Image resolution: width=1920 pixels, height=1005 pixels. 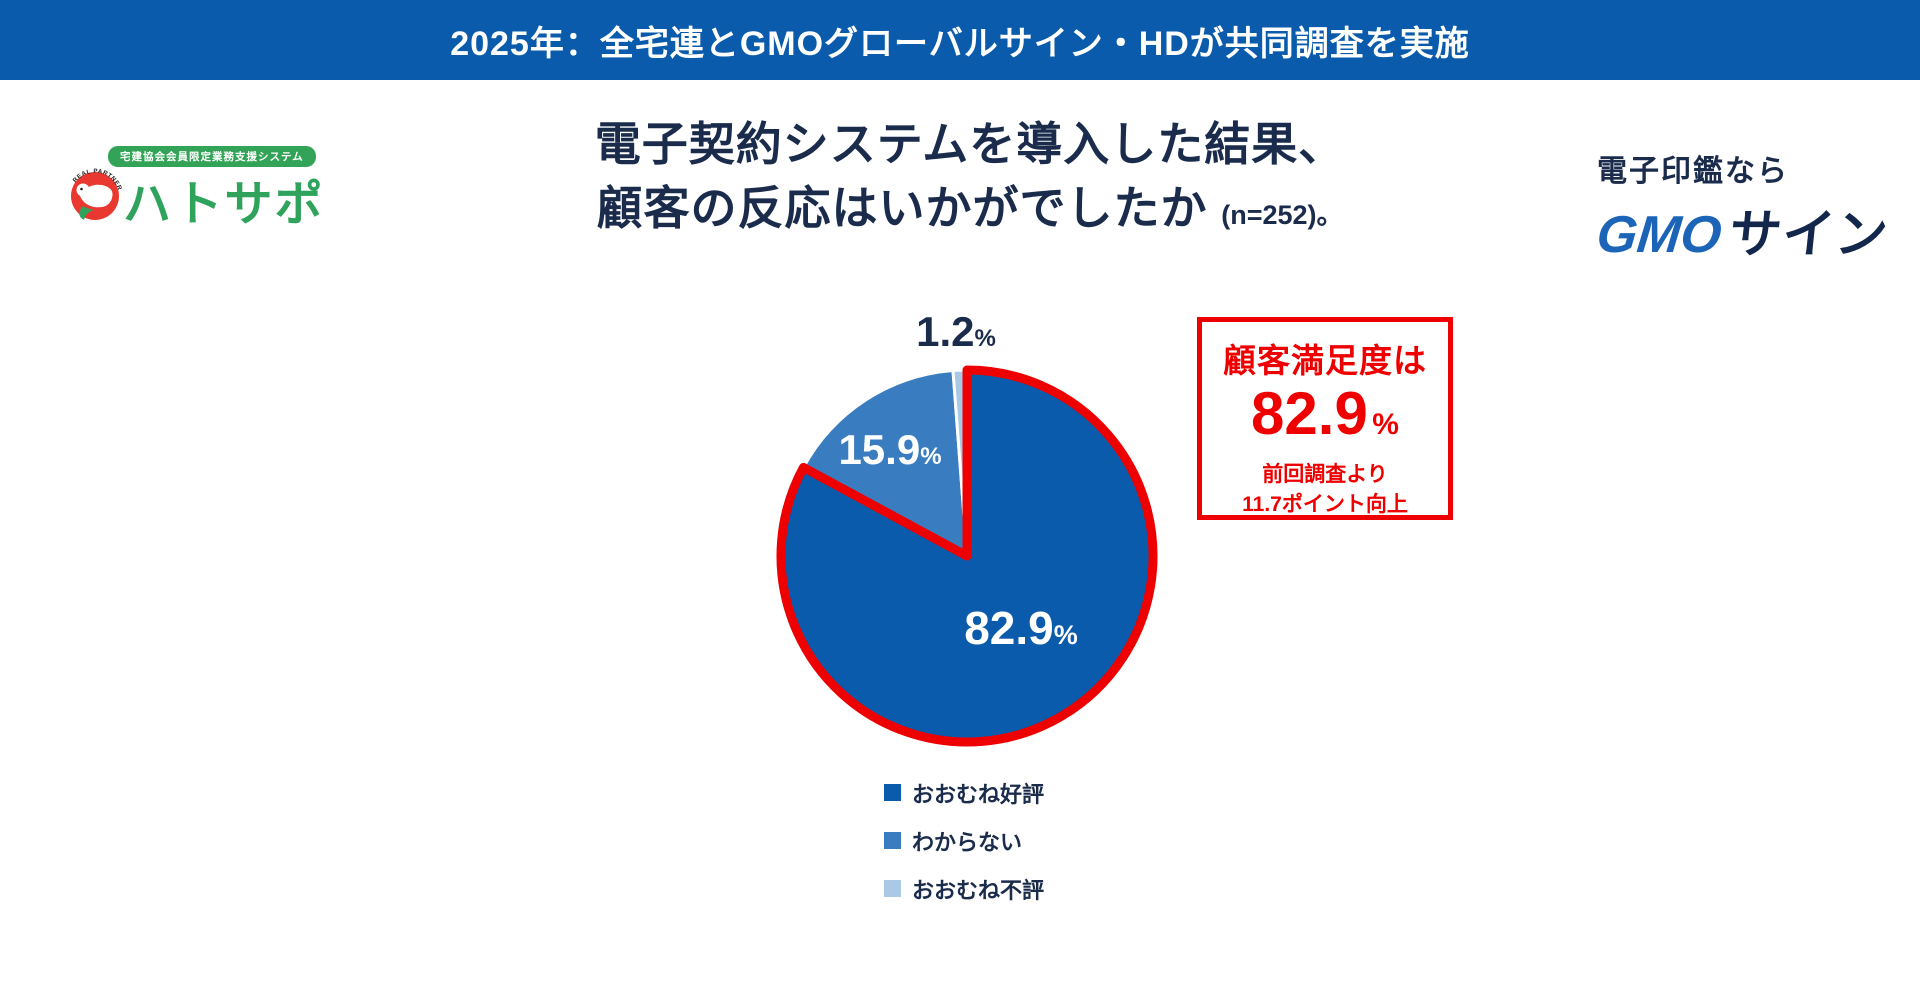 What do you see at coordinates (1385, 424) in the screenshot?
I see `callout-unit: %` at bounding box center [1385, 424].